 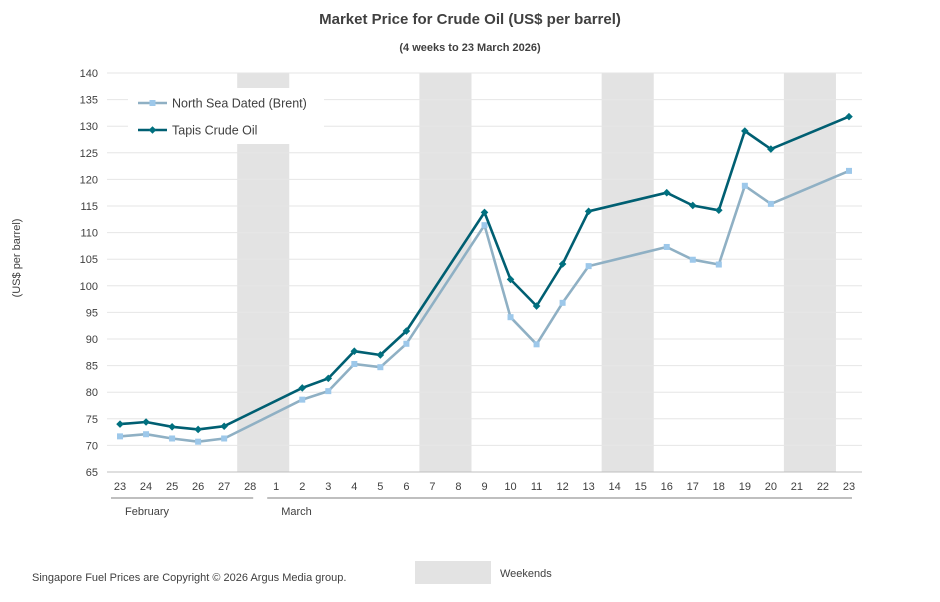 What do you see at coordinates (226, 116) in the screenshot?
I see `legend-box` at bounding box center [226, 116].